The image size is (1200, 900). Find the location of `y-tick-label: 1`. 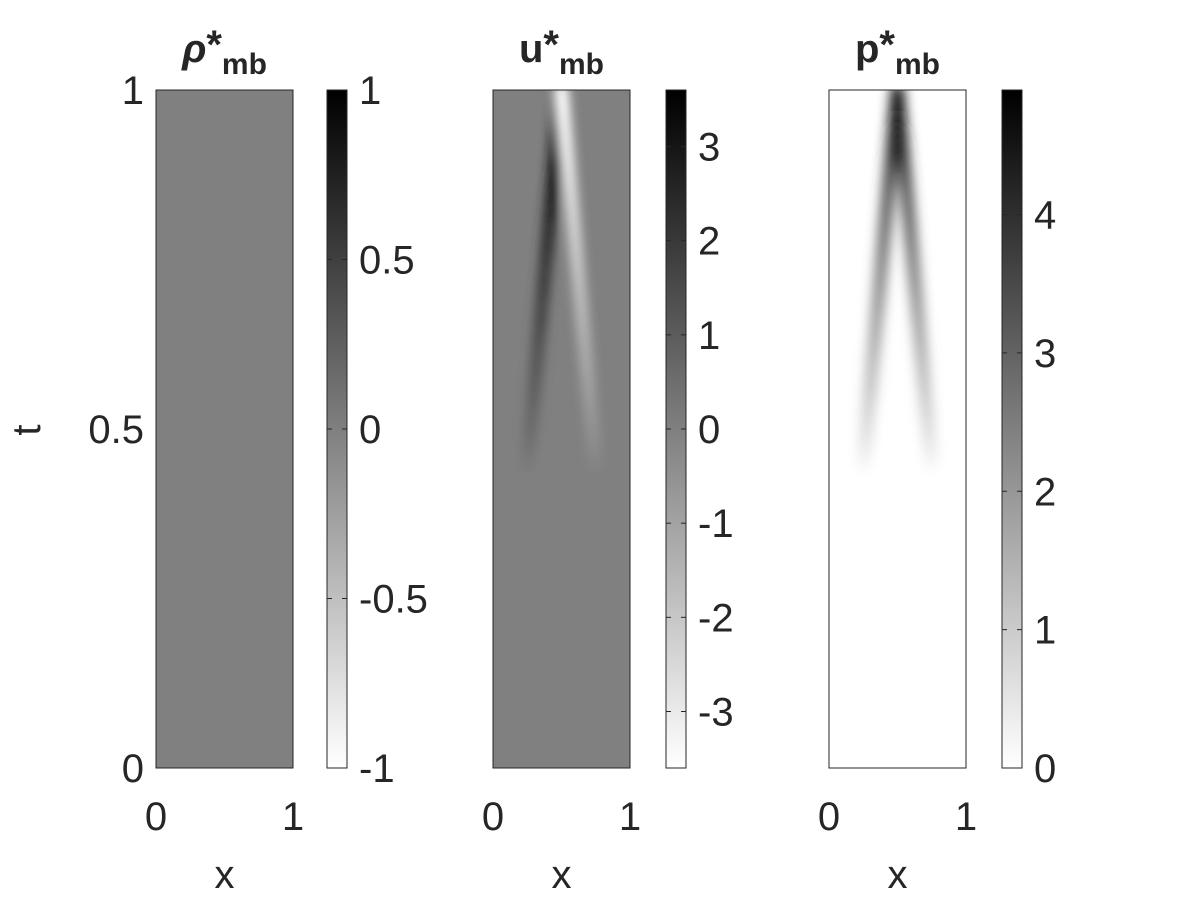

y-tick-label: 1 is located at coordinates (133, 91).